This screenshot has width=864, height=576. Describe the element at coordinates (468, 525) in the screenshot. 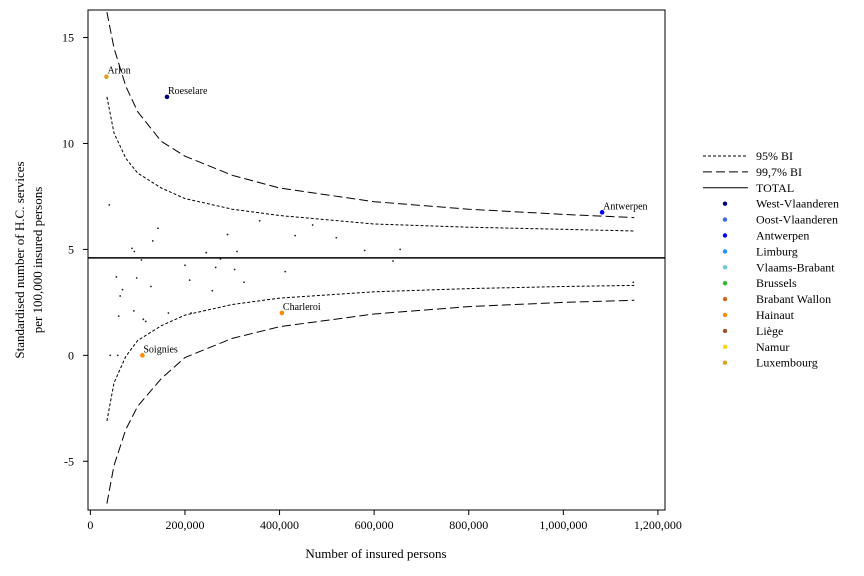

I see `x-tick-label: 800,000` at that location.